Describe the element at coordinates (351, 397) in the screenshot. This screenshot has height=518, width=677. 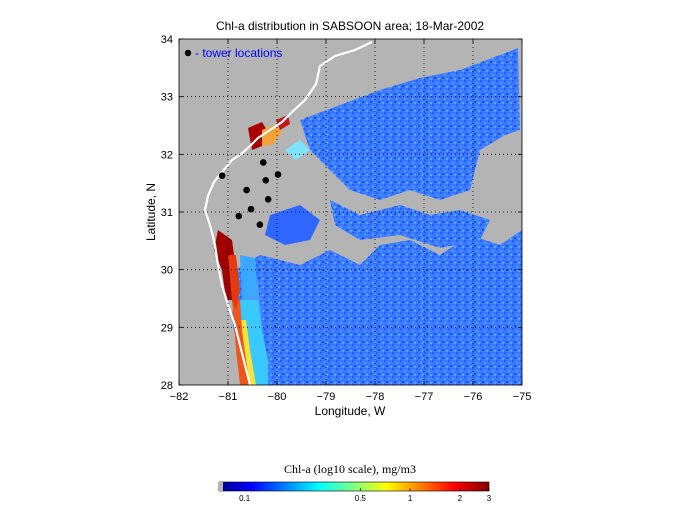
I see `x-tick-labels: −82 −81 −80 −79 −78 −77 −76 −75` at that location.